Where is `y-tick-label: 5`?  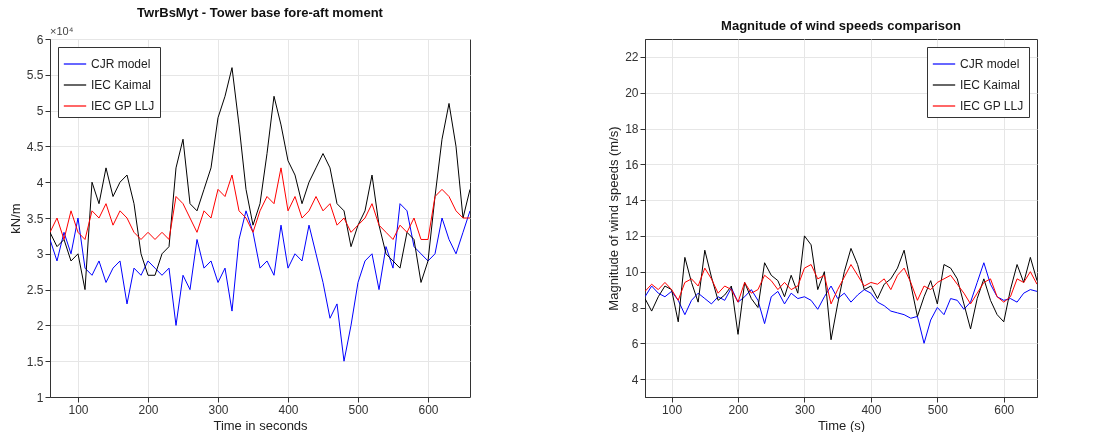 y-tick-label: 5 is located at coordinates (40, 111).